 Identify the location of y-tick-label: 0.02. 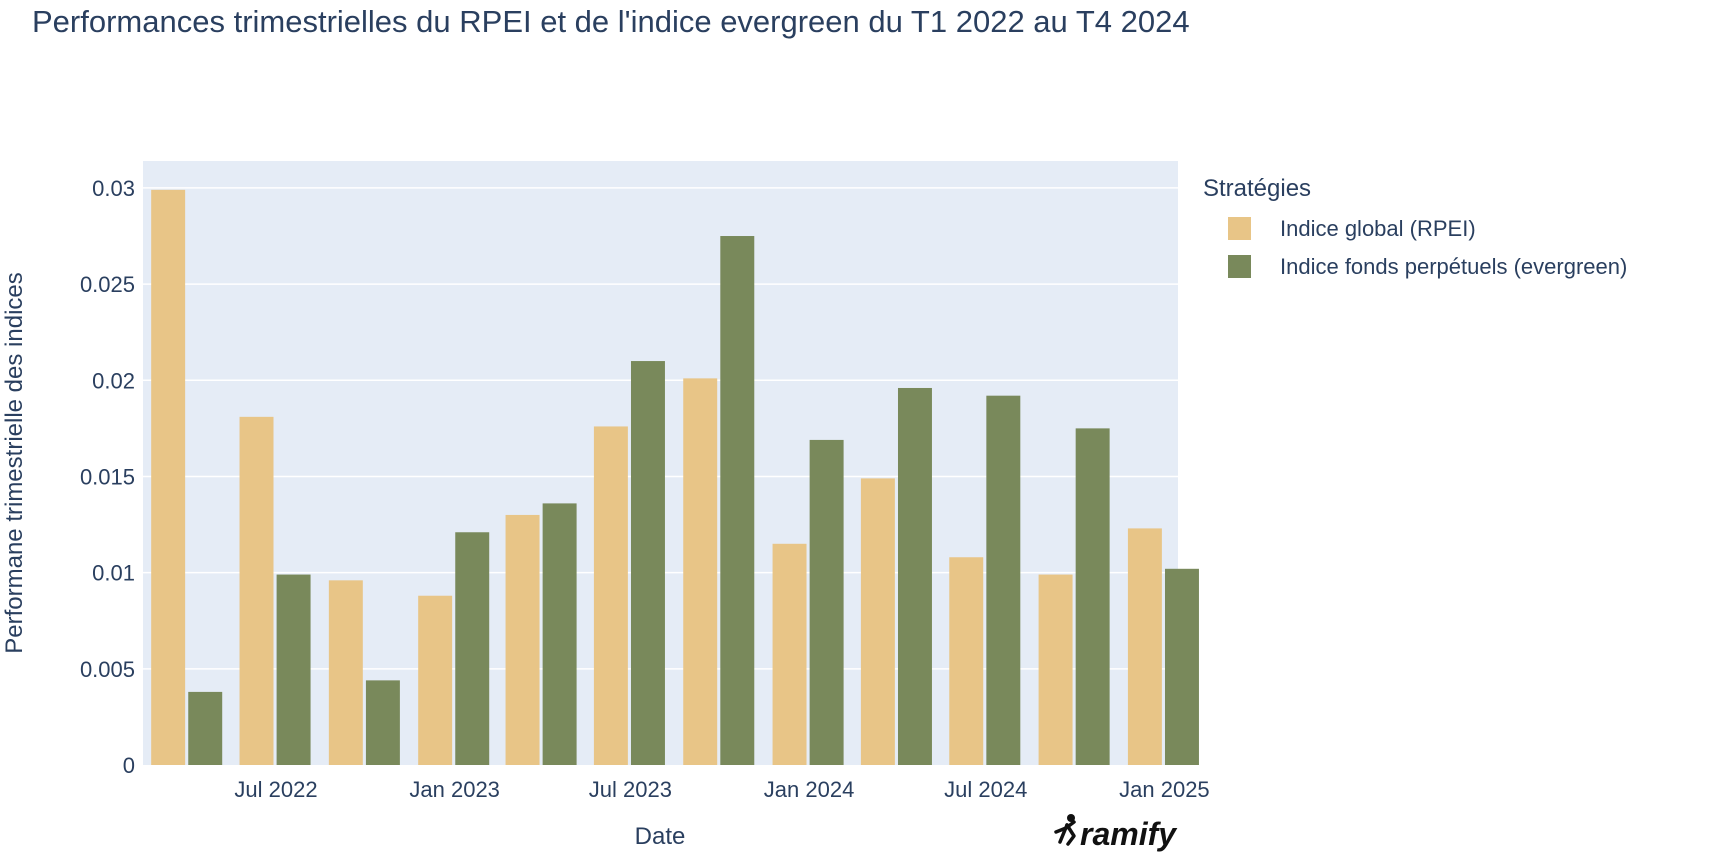
(113, 380).